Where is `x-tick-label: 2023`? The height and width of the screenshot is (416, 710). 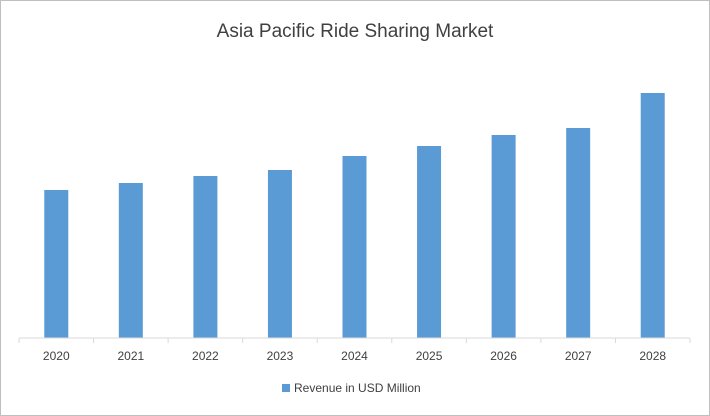
x-tick-label: 2023 is located at coordinates (280, 356).